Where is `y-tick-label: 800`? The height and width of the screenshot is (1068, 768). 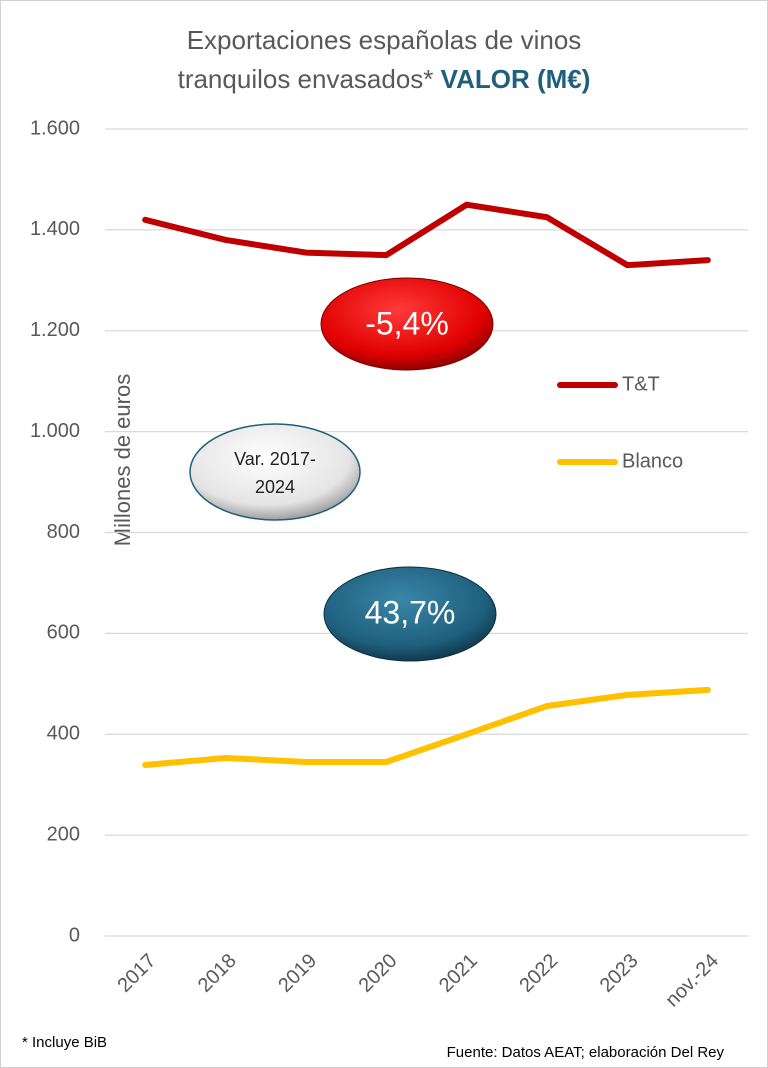
y-tick-label: 800 is located at coordinates (63, 532).